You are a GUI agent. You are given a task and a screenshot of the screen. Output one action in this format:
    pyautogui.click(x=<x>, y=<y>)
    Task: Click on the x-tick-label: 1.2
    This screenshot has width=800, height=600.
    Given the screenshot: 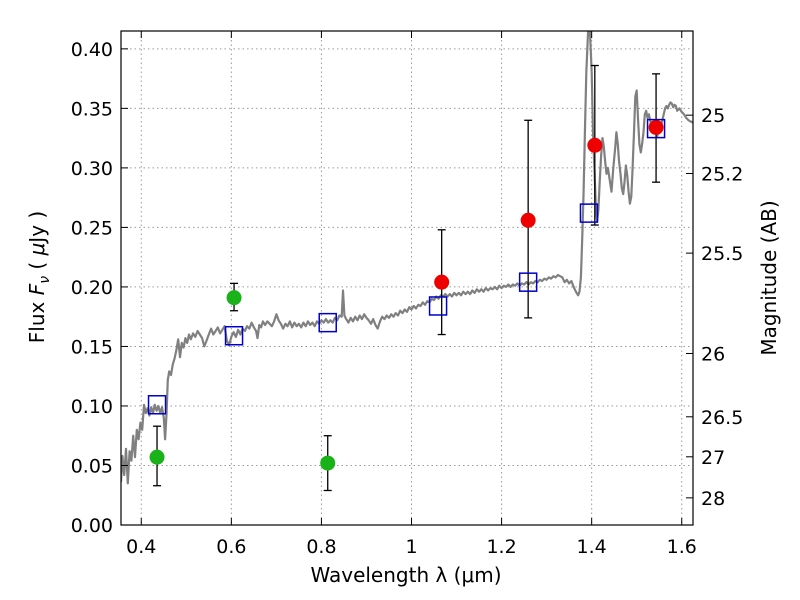 What is the action you would take?
    pyautogui.click(x=501, y=547)
    